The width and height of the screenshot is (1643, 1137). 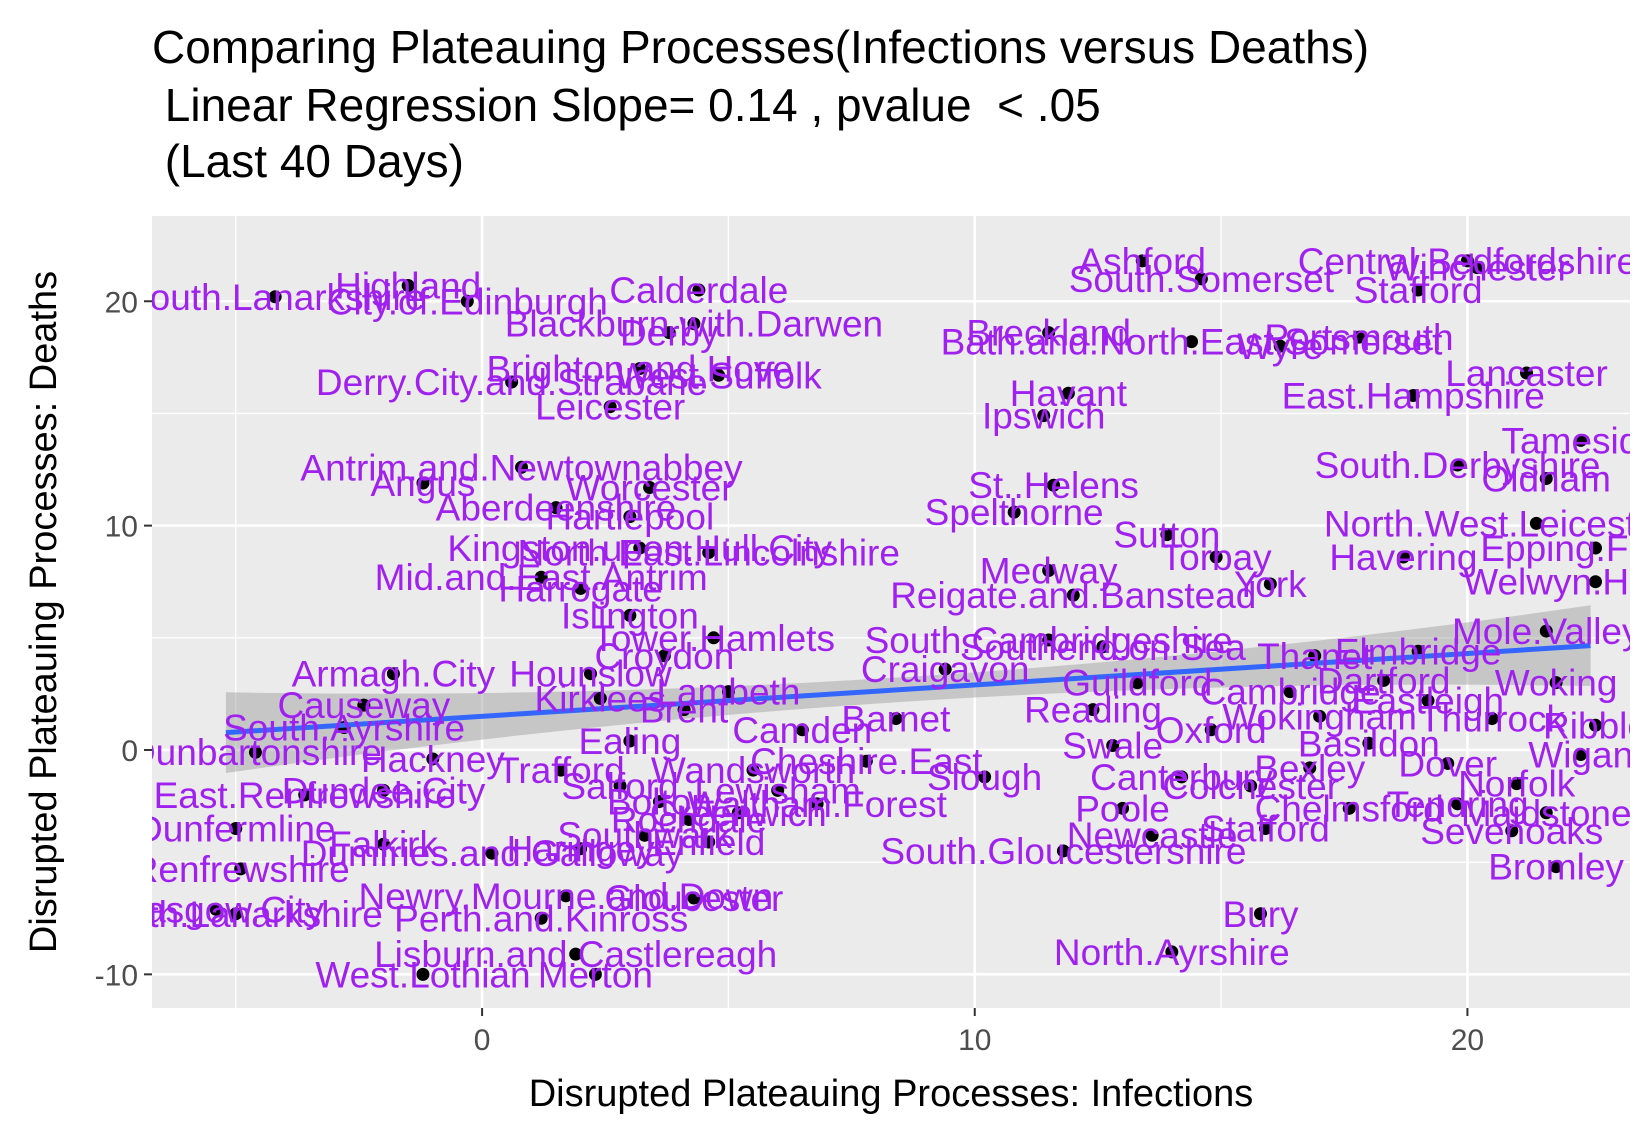 I want to click on point-label: Dover, so click(x=1447, y=763).